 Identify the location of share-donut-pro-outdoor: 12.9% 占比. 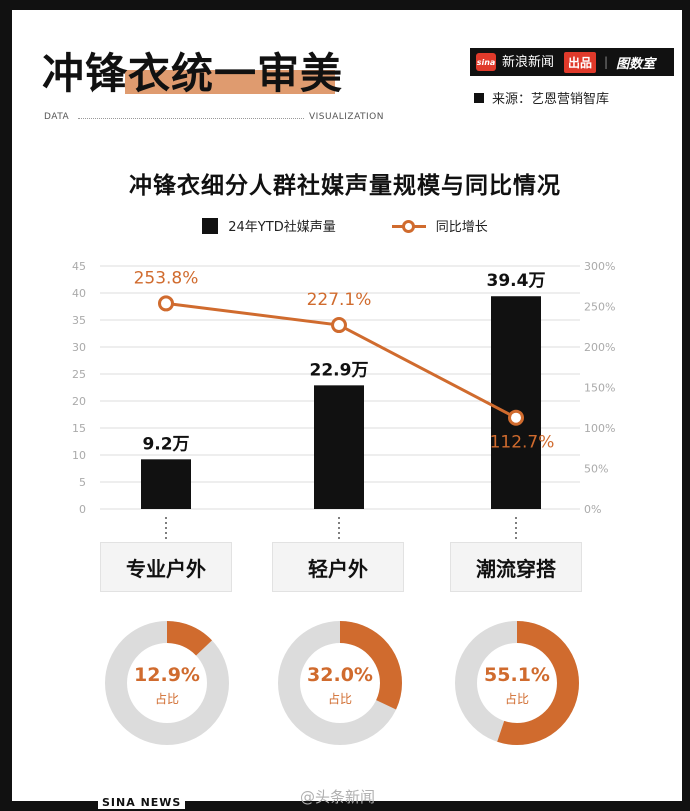
(167, 683).